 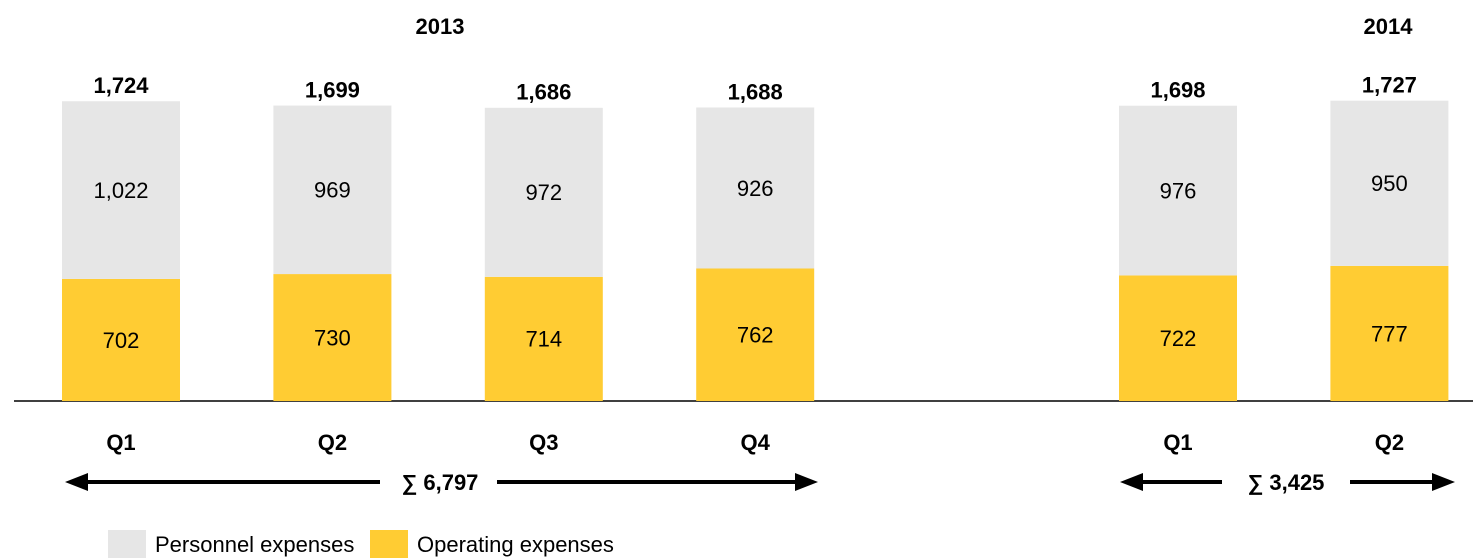 What do you see at coordinates (756, 442) in the screenshot?
I see `x-tick-label: Q4` at bounding box center [756, 442].